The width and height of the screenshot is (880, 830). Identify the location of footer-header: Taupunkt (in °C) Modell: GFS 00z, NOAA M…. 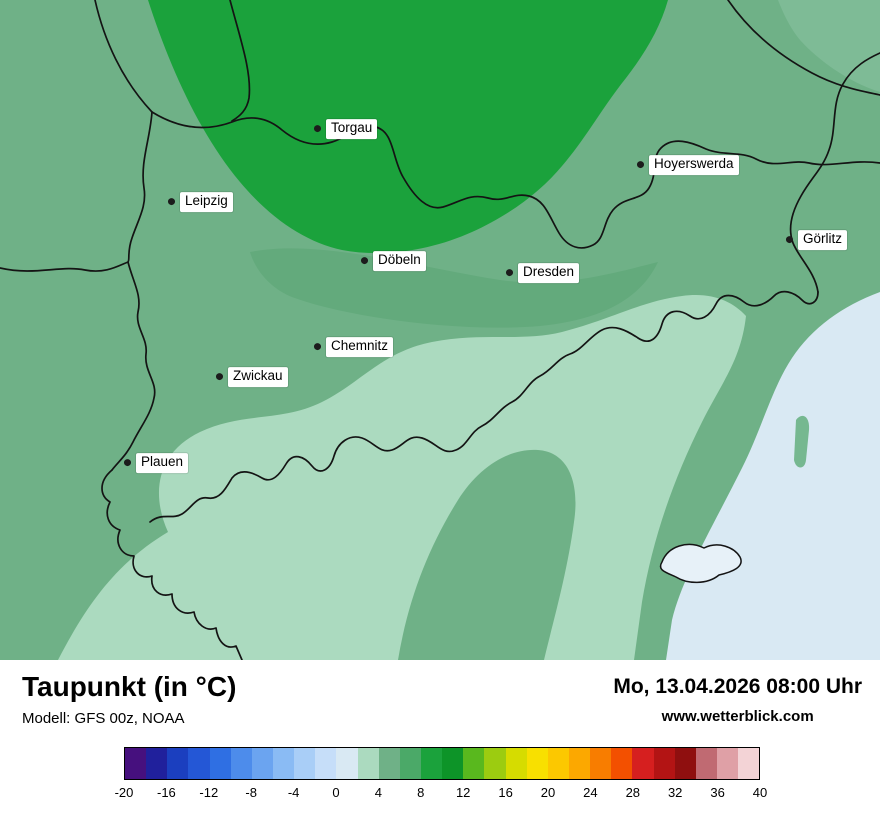
(442, 699).